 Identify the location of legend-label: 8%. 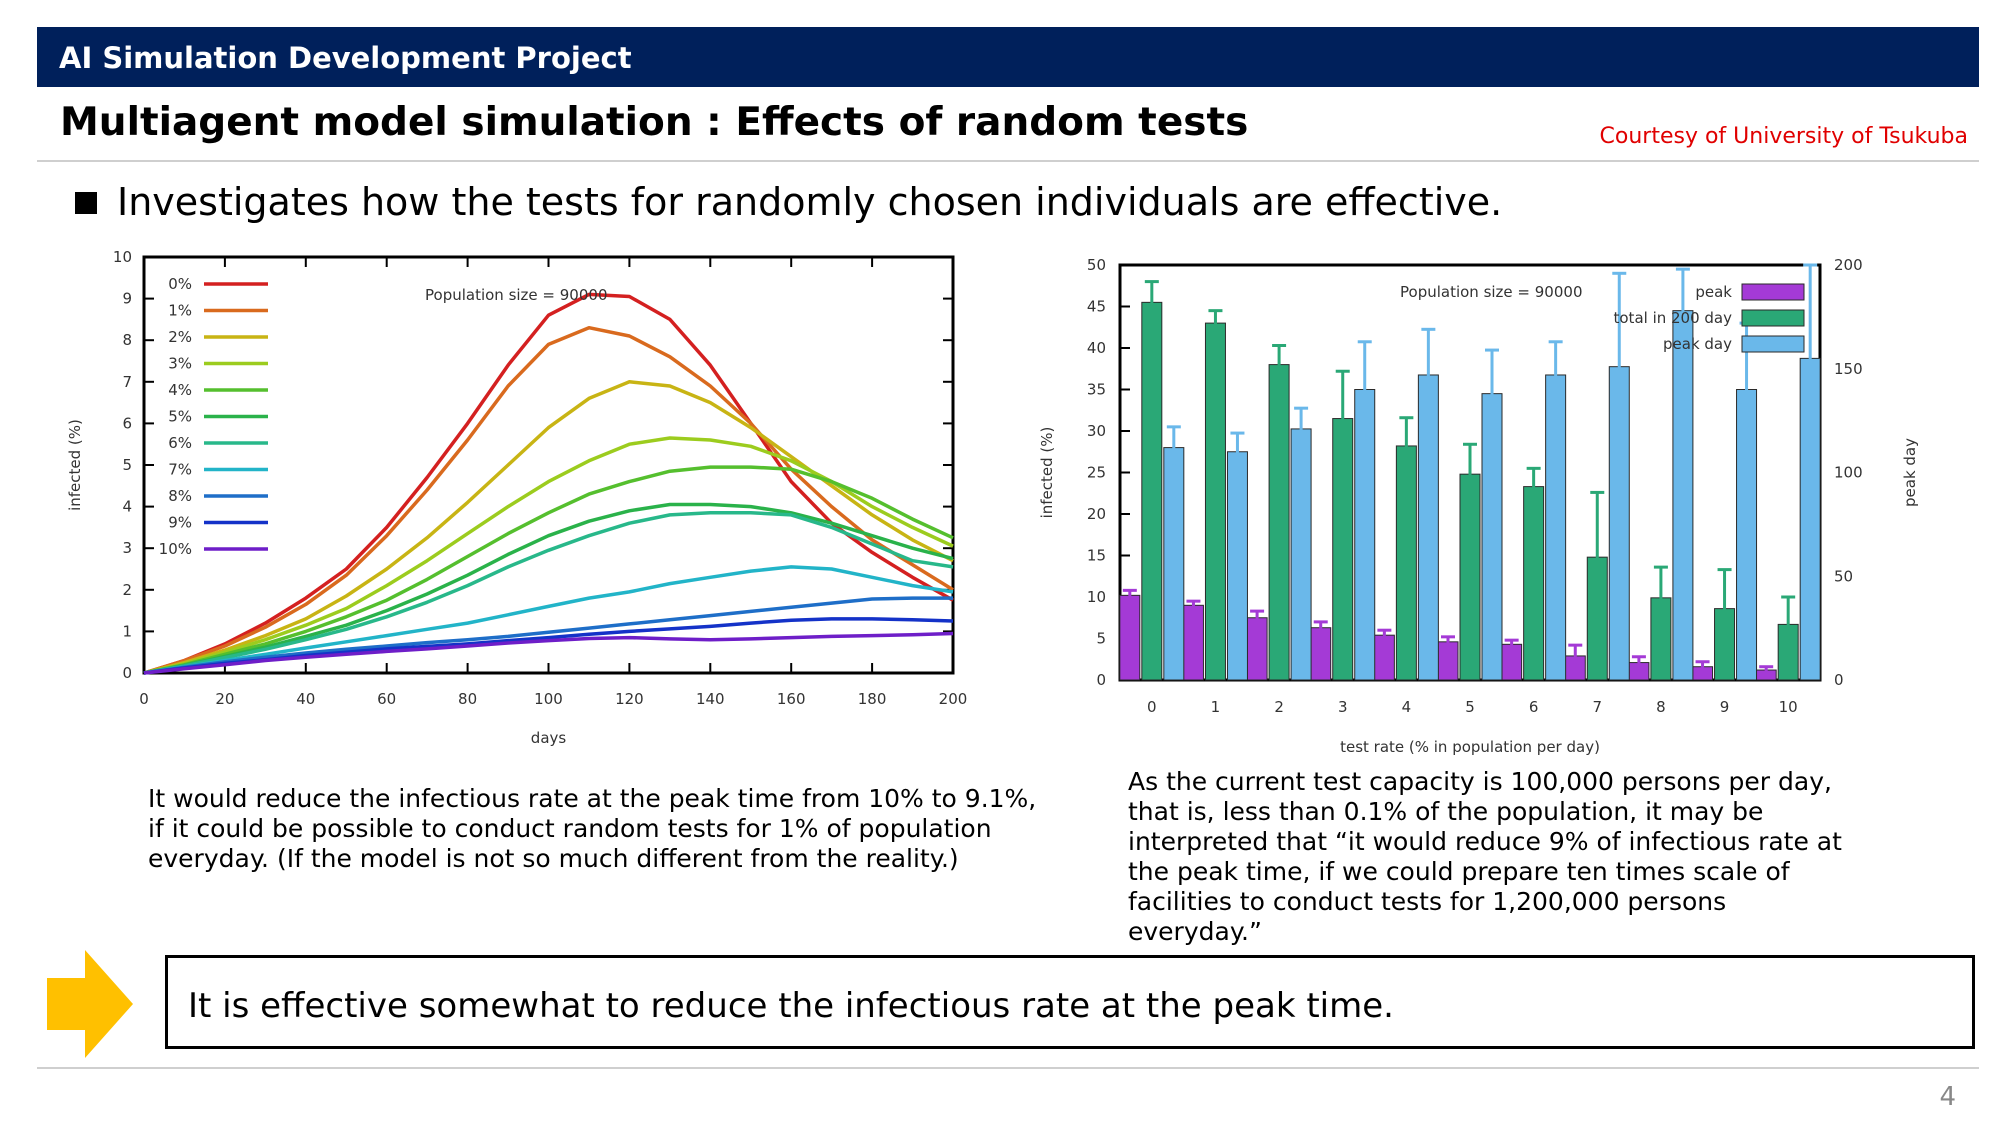
(180, 496).